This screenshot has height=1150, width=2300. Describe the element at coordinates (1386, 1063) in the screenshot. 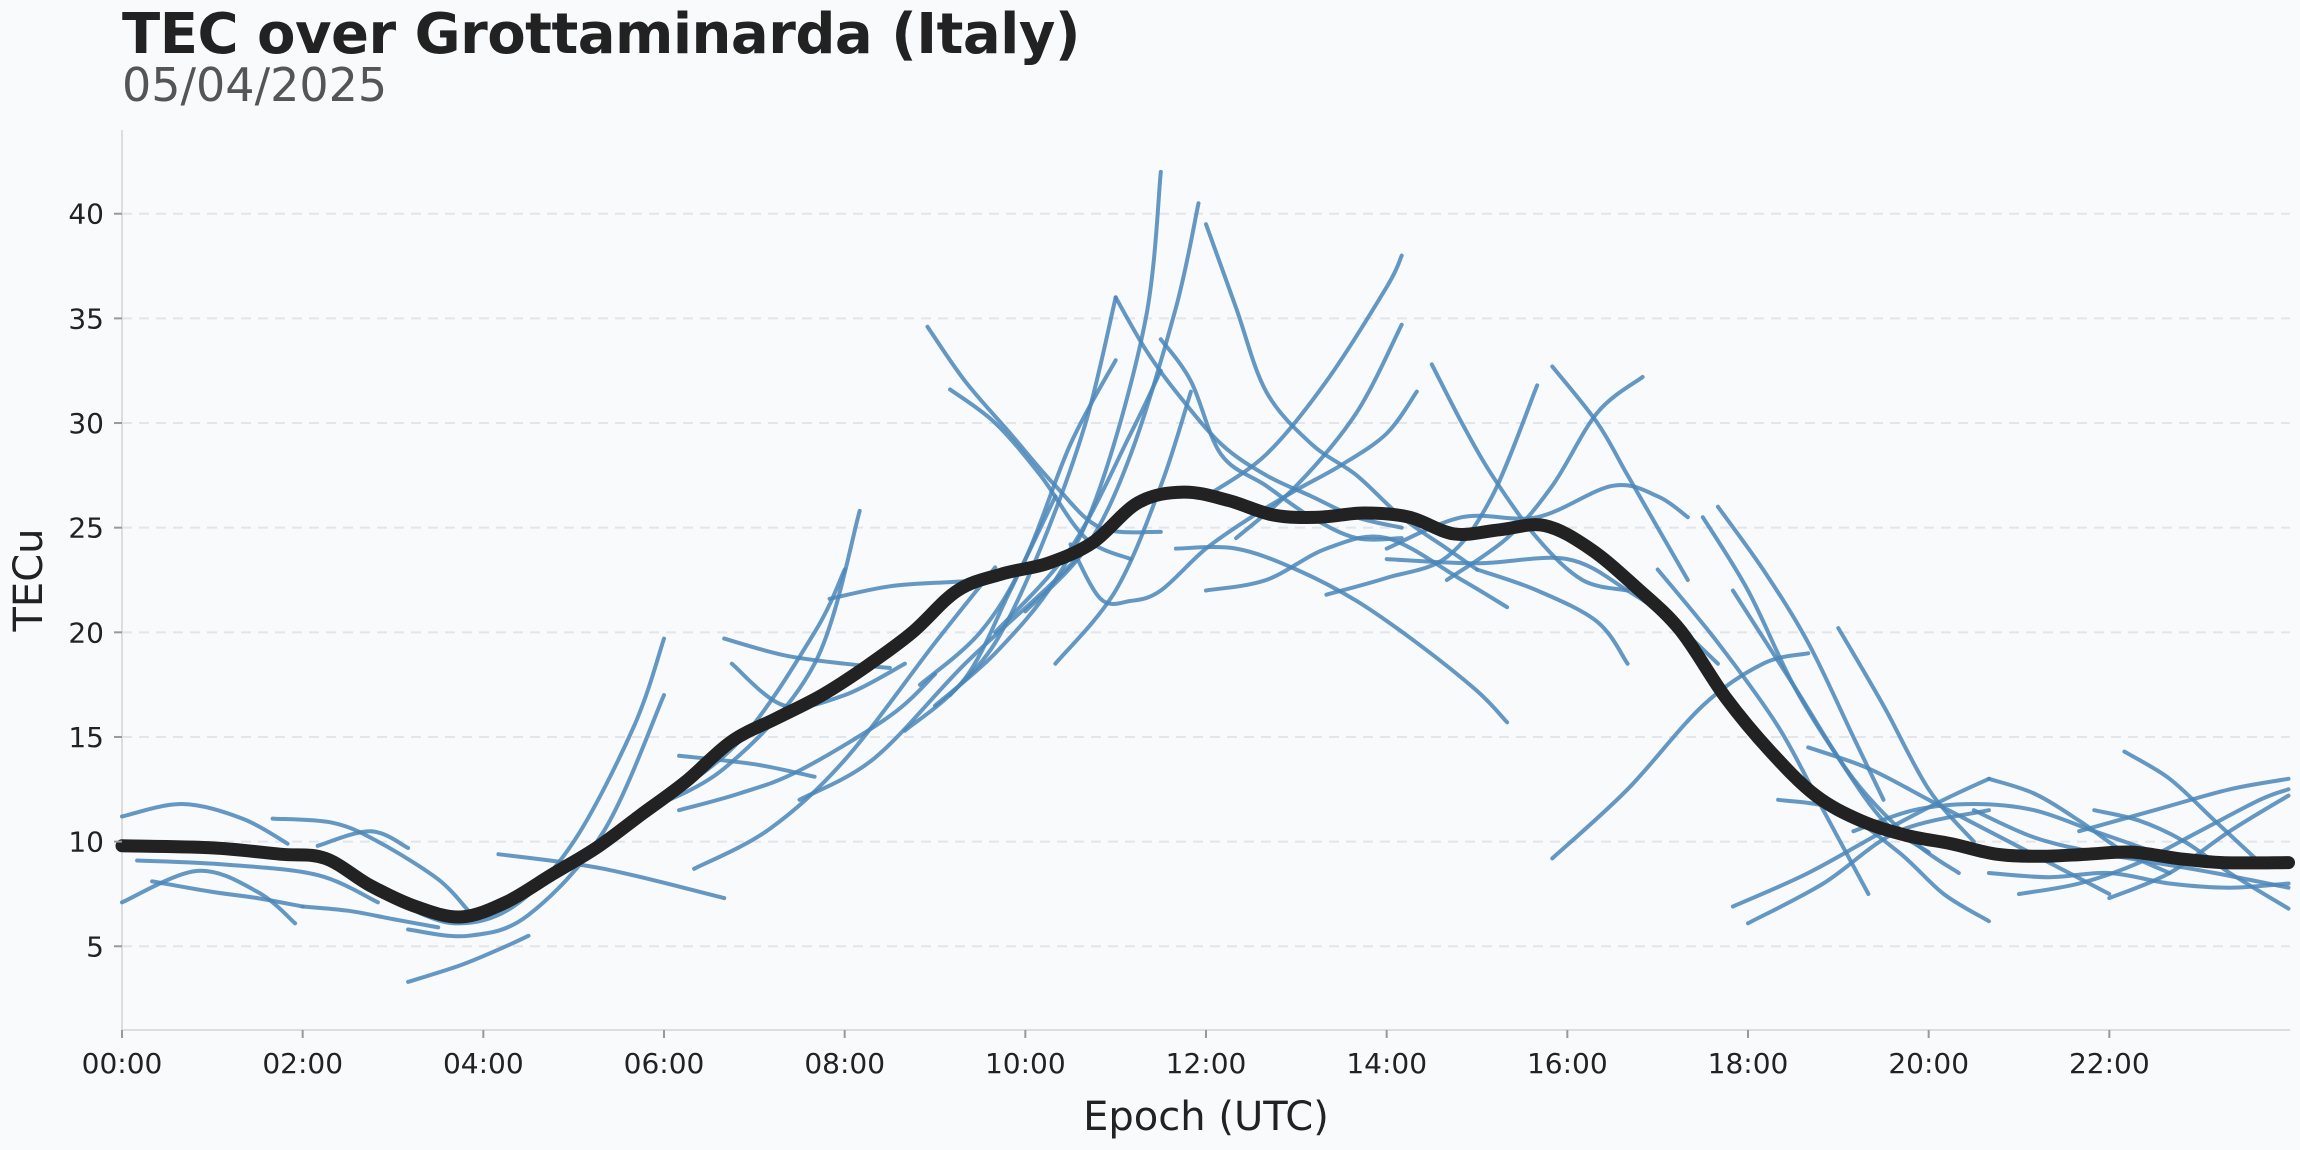

I see `x-tick-label: 14:00` at that location.